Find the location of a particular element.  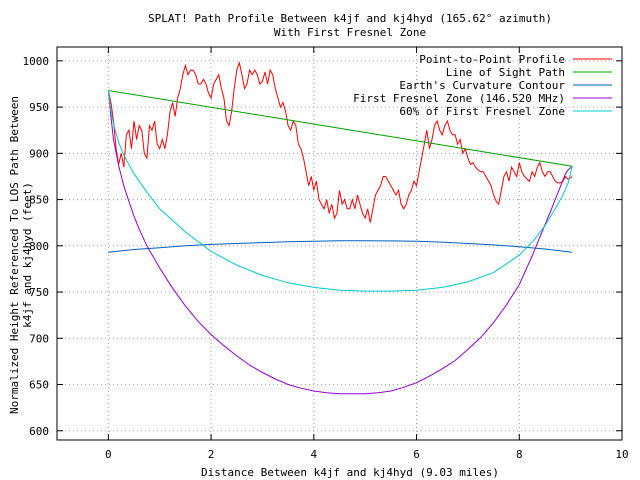

legend-label-line-of-sight-path: Line of Sight Path is located at coordinates (505, 72).